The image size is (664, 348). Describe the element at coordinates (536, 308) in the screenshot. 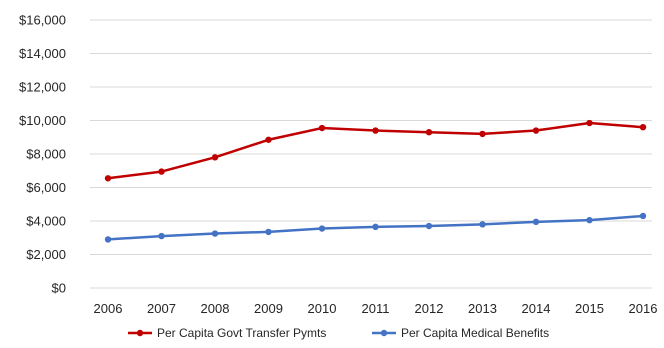

I see `x-tick-label: 2014` at that location.